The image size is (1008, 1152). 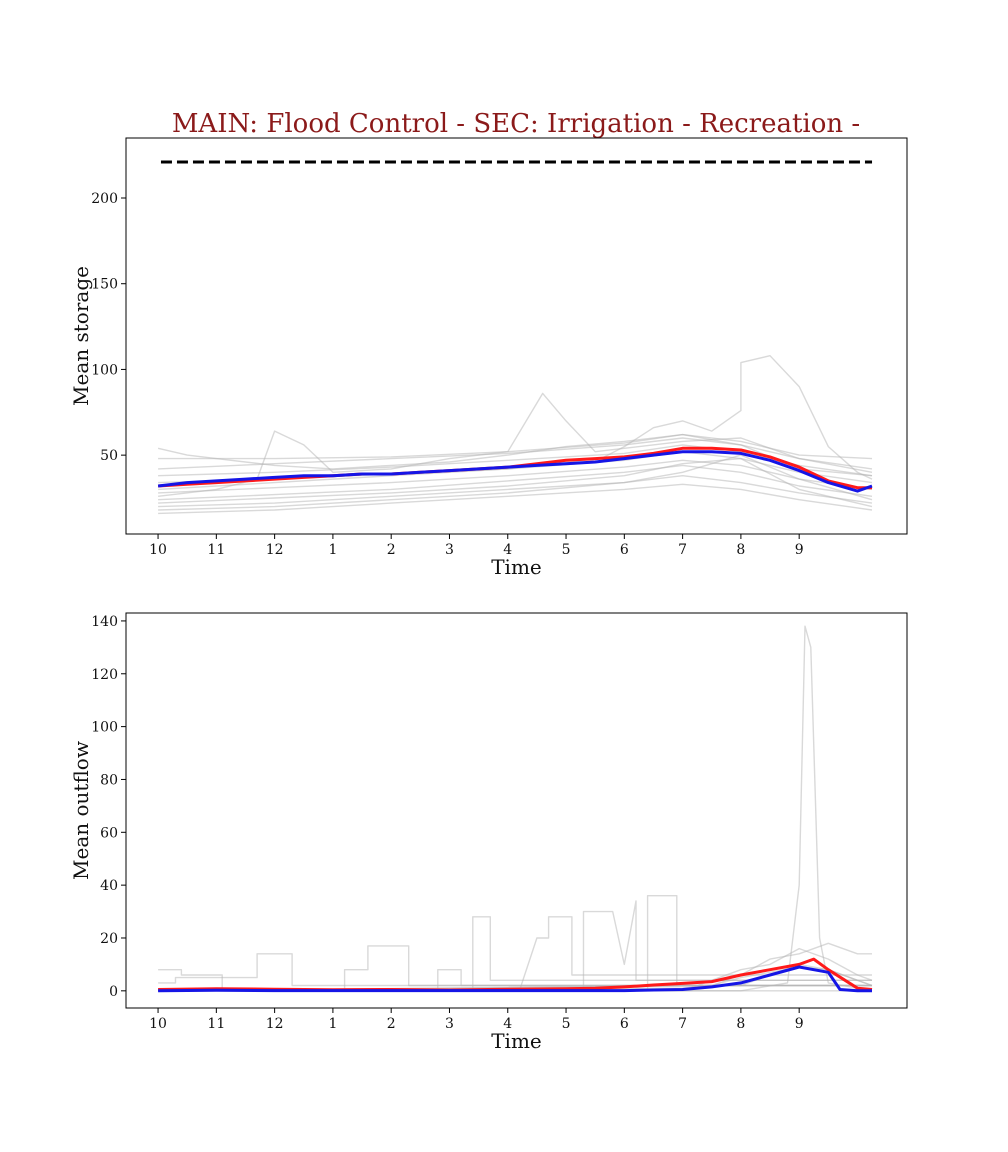 I want to click on y-tick-label: 80, so click(x=109, y=780).